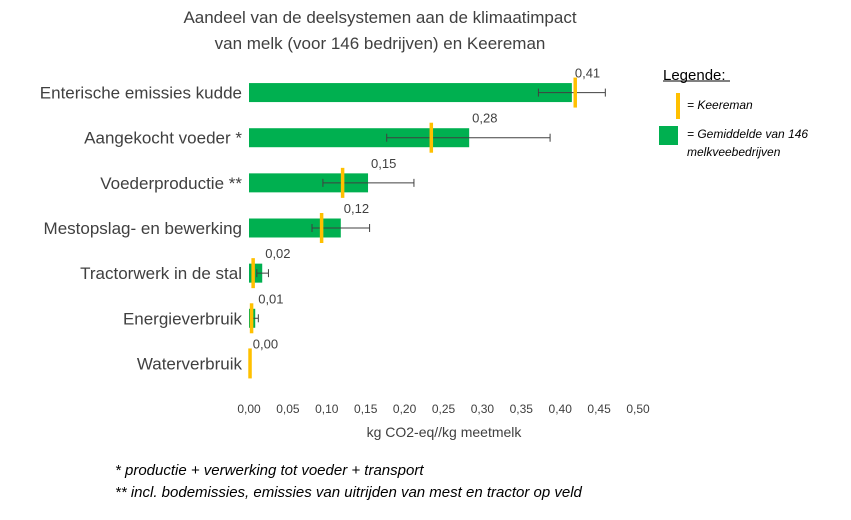 The width and height of the screenshot is (851, 520). Describe the element at coordinates (143, 228) in the screenshot. I see `category-label: Mestopslag- en bewerking` at that location.